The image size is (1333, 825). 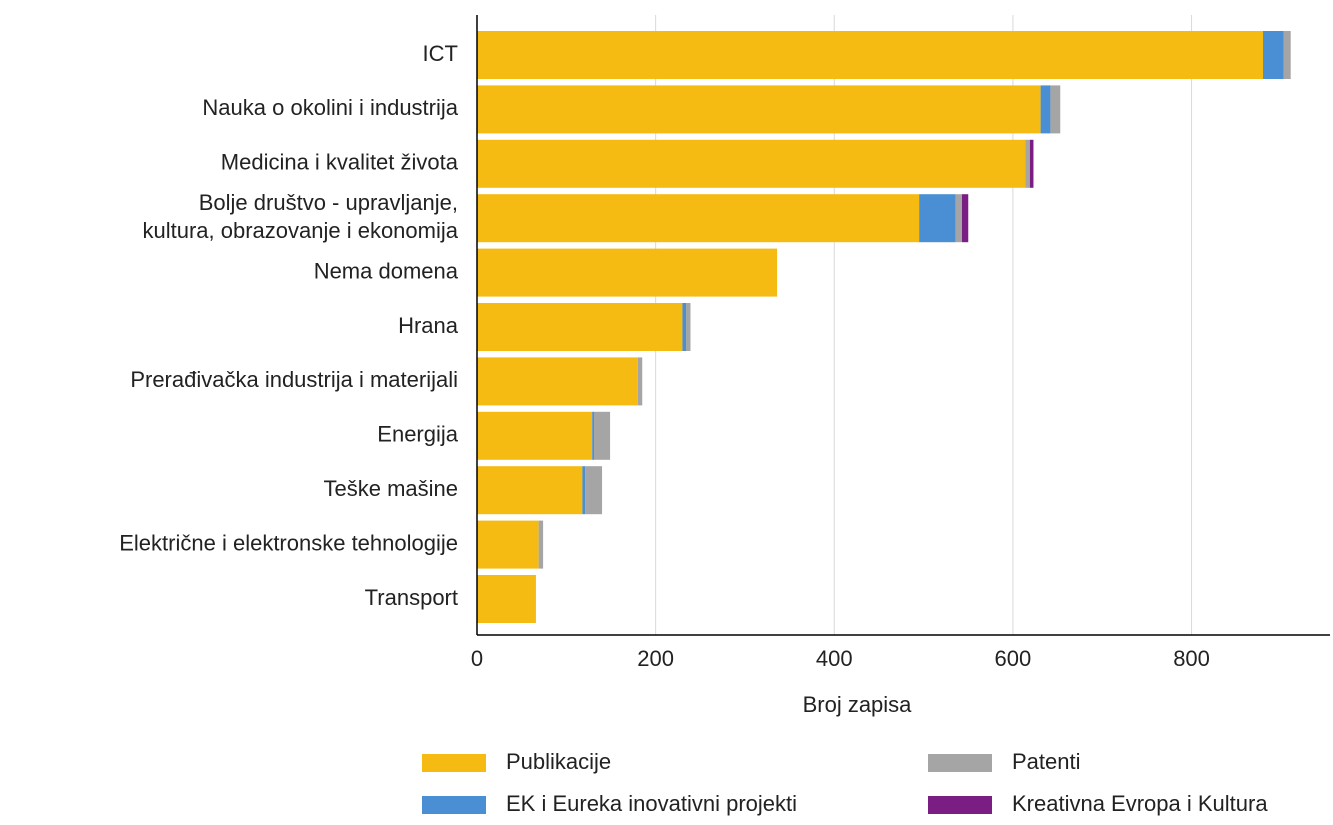 What do you see at coordinates (655, 658) in the screenshot?
I see `x-tick-label: 200` at bounding box center [655, 658].